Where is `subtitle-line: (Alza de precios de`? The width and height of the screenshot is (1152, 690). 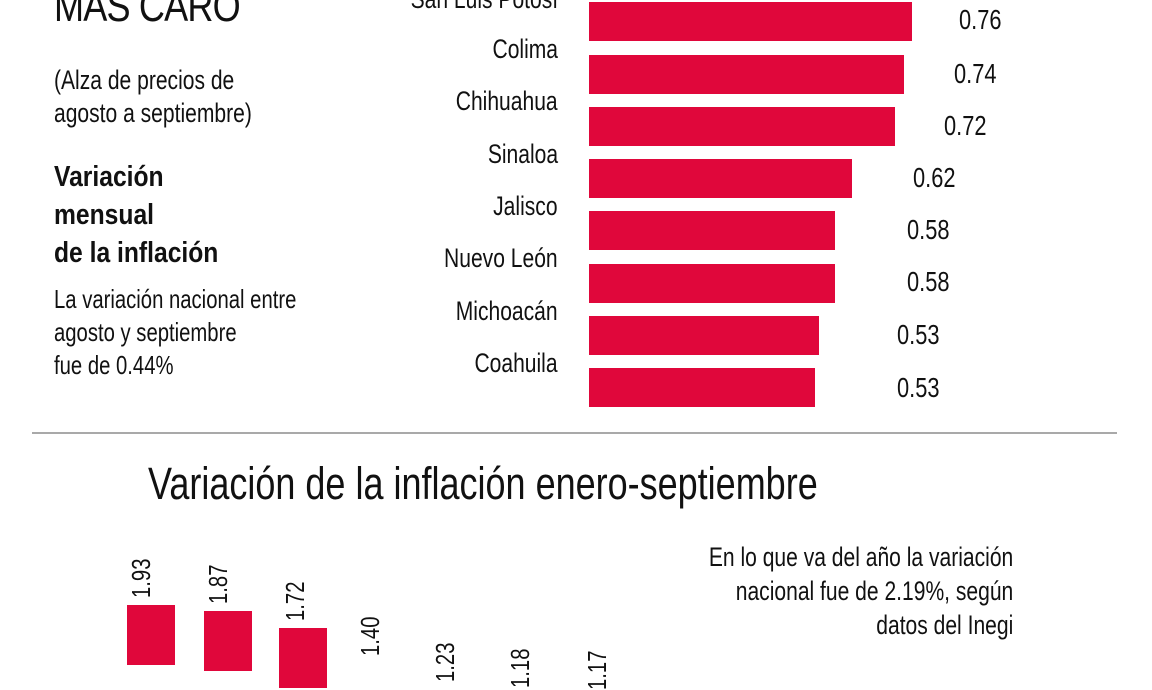
subtitle-line: (Alza de precios de is located at coordinates (144, 80).